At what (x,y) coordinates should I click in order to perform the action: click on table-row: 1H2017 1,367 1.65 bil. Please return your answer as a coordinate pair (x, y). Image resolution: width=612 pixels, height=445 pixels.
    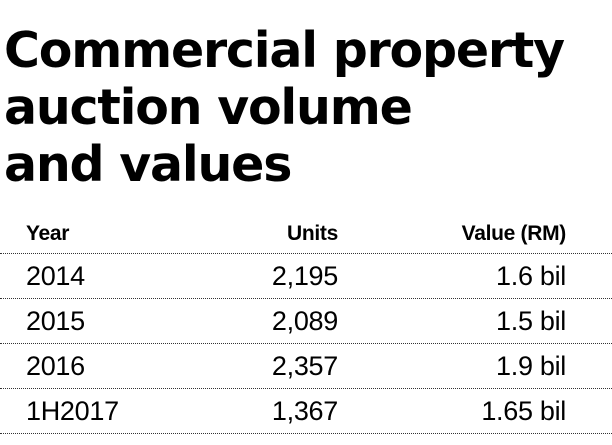
    Looking at the image, I should click on (306, 411).